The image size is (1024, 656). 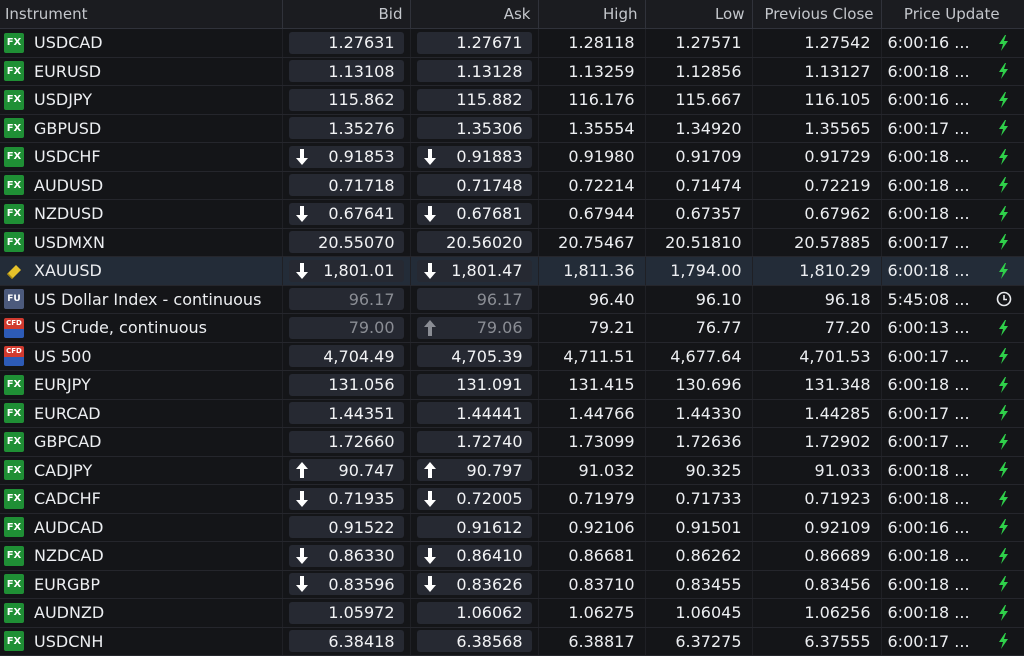 I want to click on instrument-cell: FX AUDNZD, so click(x=141, y=613).